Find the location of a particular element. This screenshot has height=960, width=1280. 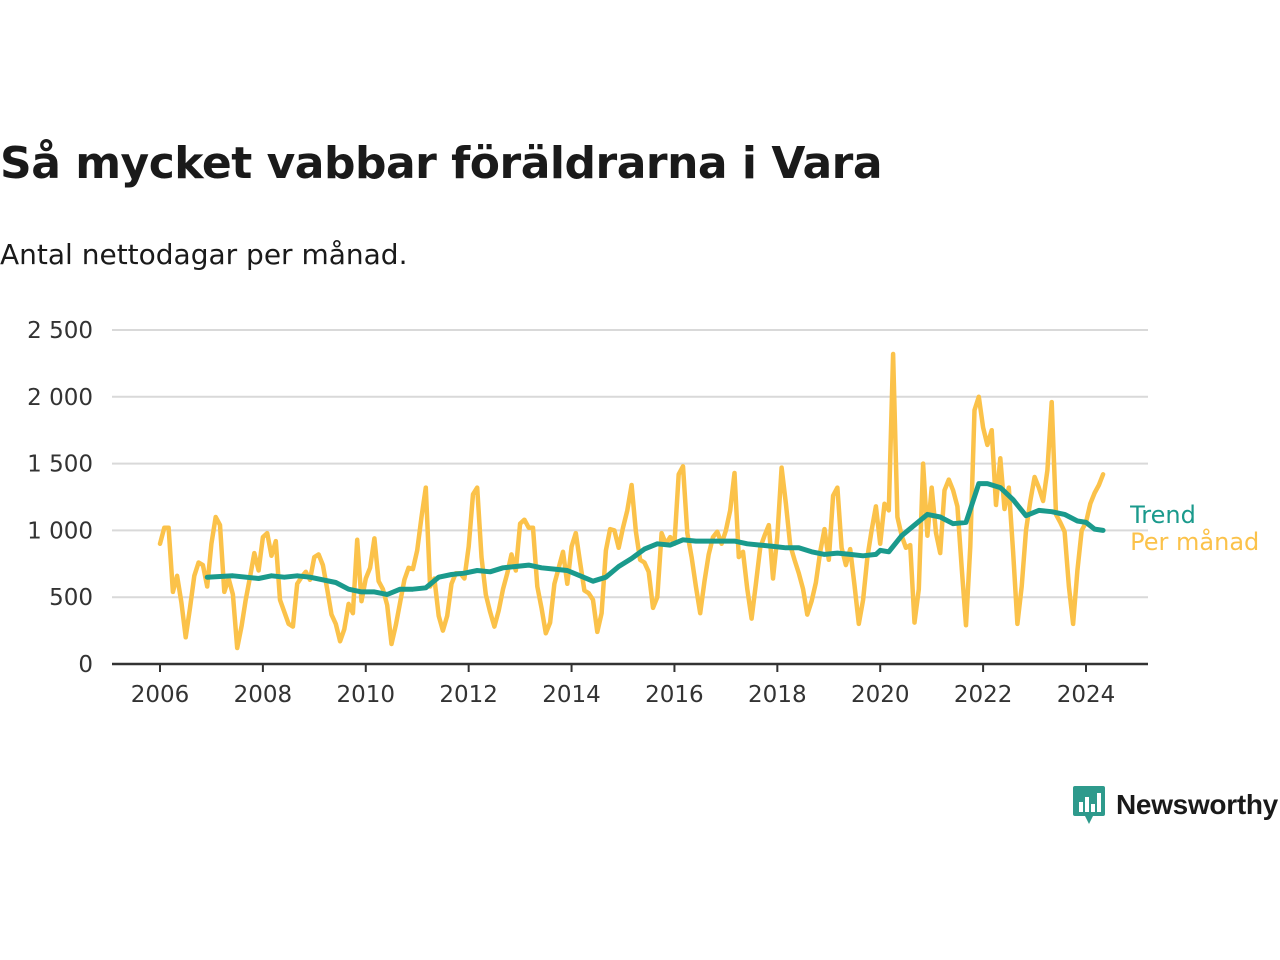

series-label-trend: Trend is located at coordinates (1162, 515).